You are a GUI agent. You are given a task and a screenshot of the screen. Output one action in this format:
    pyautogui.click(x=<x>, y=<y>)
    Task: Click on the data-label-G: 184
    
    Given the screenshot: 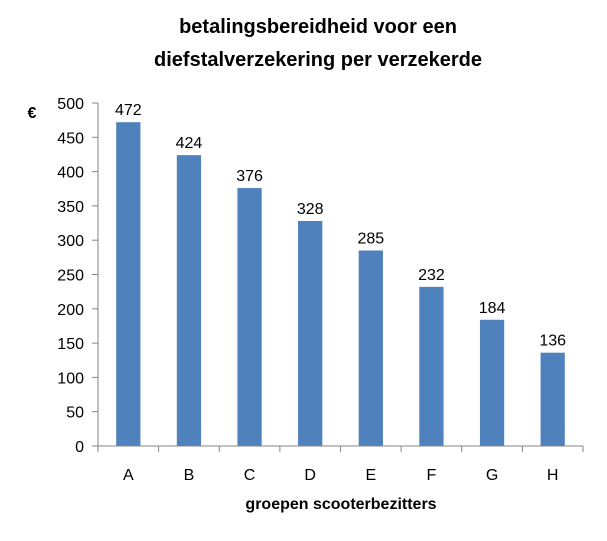 What is the action you would take?
    pyautogui.click(x=492, y=308)
    